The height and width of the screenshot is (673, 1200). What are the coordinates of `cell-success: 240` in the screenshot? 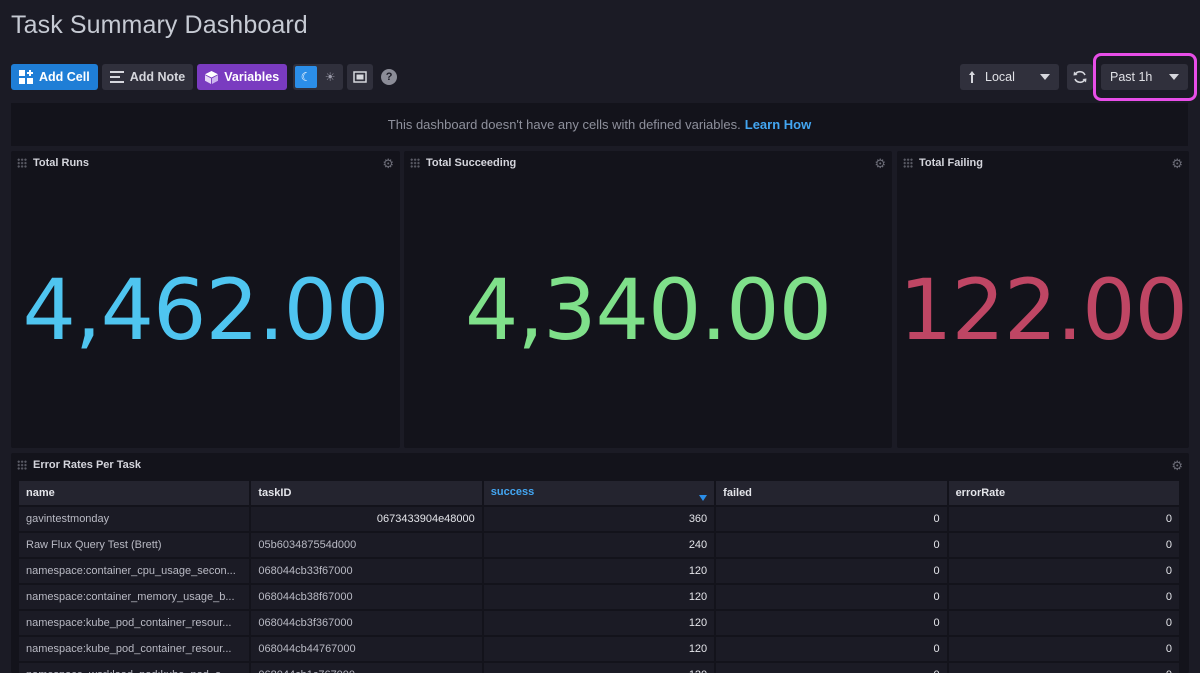 It's located at (599, 545).